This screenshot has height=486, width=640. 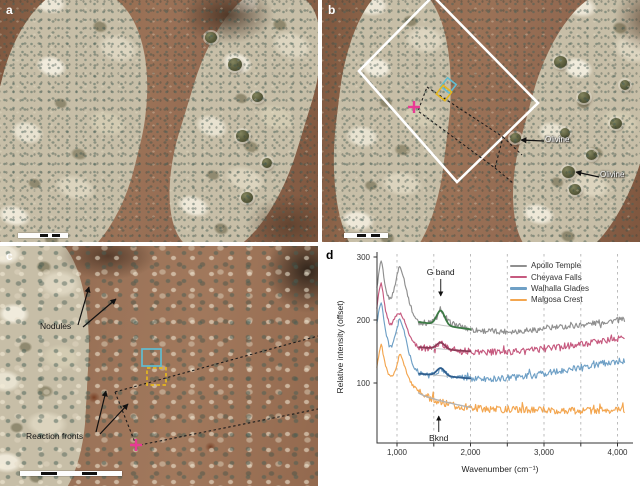 I want to click on x-tick-label: 1,000, so click(x=397, y=452).